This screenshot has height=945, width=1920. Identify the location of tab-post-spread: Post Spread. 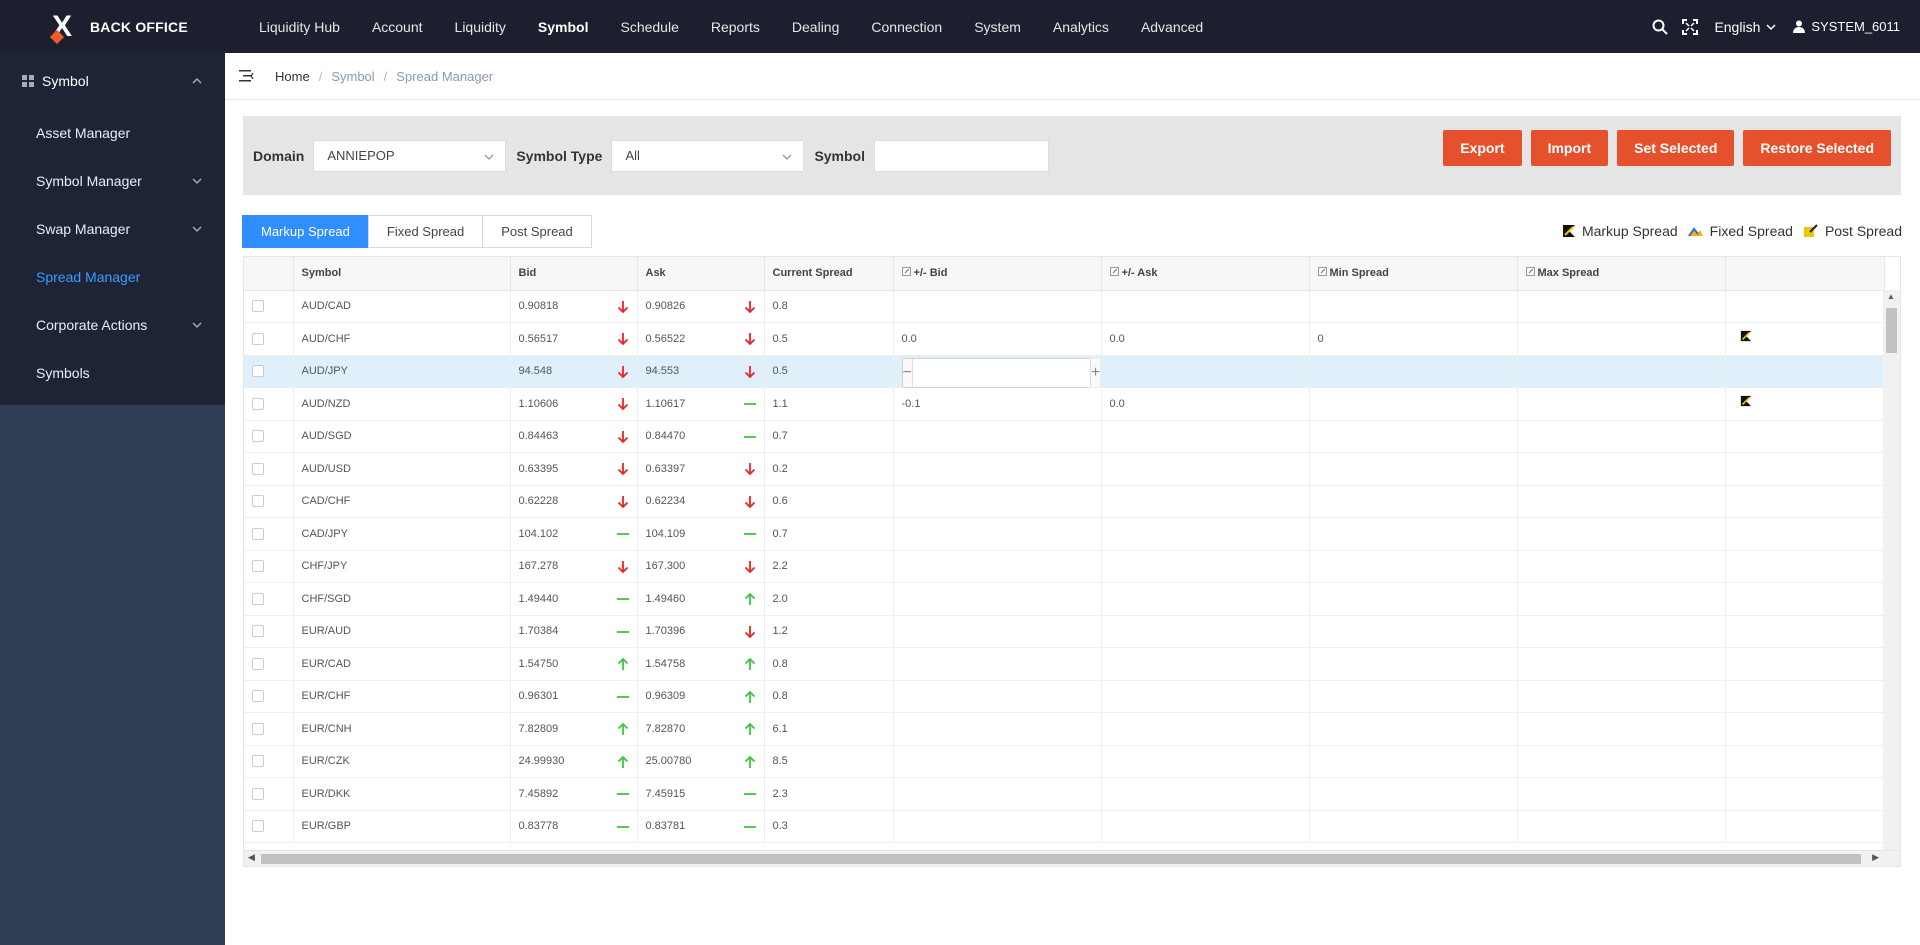
(537, 231).